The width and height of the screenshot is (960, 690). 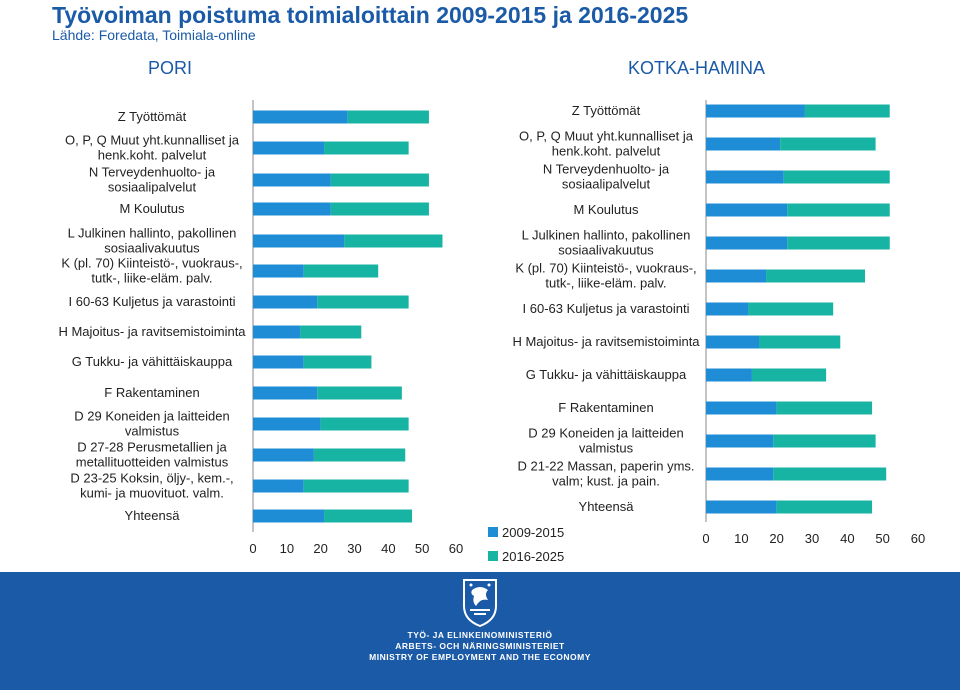 I want to click on ministry-name-en: MINISTRY OF EMPLOYMENT AND THE ECONOMY, so click(x=480, y=657).